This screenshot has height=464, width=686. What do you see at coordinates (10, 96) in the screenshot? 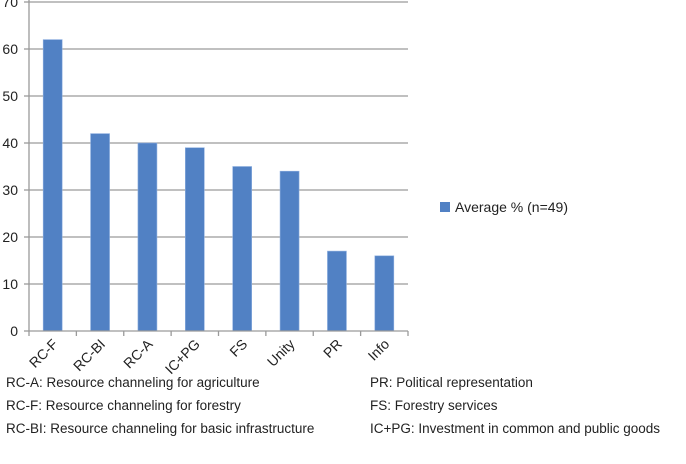
I see `y-tick-label: 50` at bounding box center [10, 96].